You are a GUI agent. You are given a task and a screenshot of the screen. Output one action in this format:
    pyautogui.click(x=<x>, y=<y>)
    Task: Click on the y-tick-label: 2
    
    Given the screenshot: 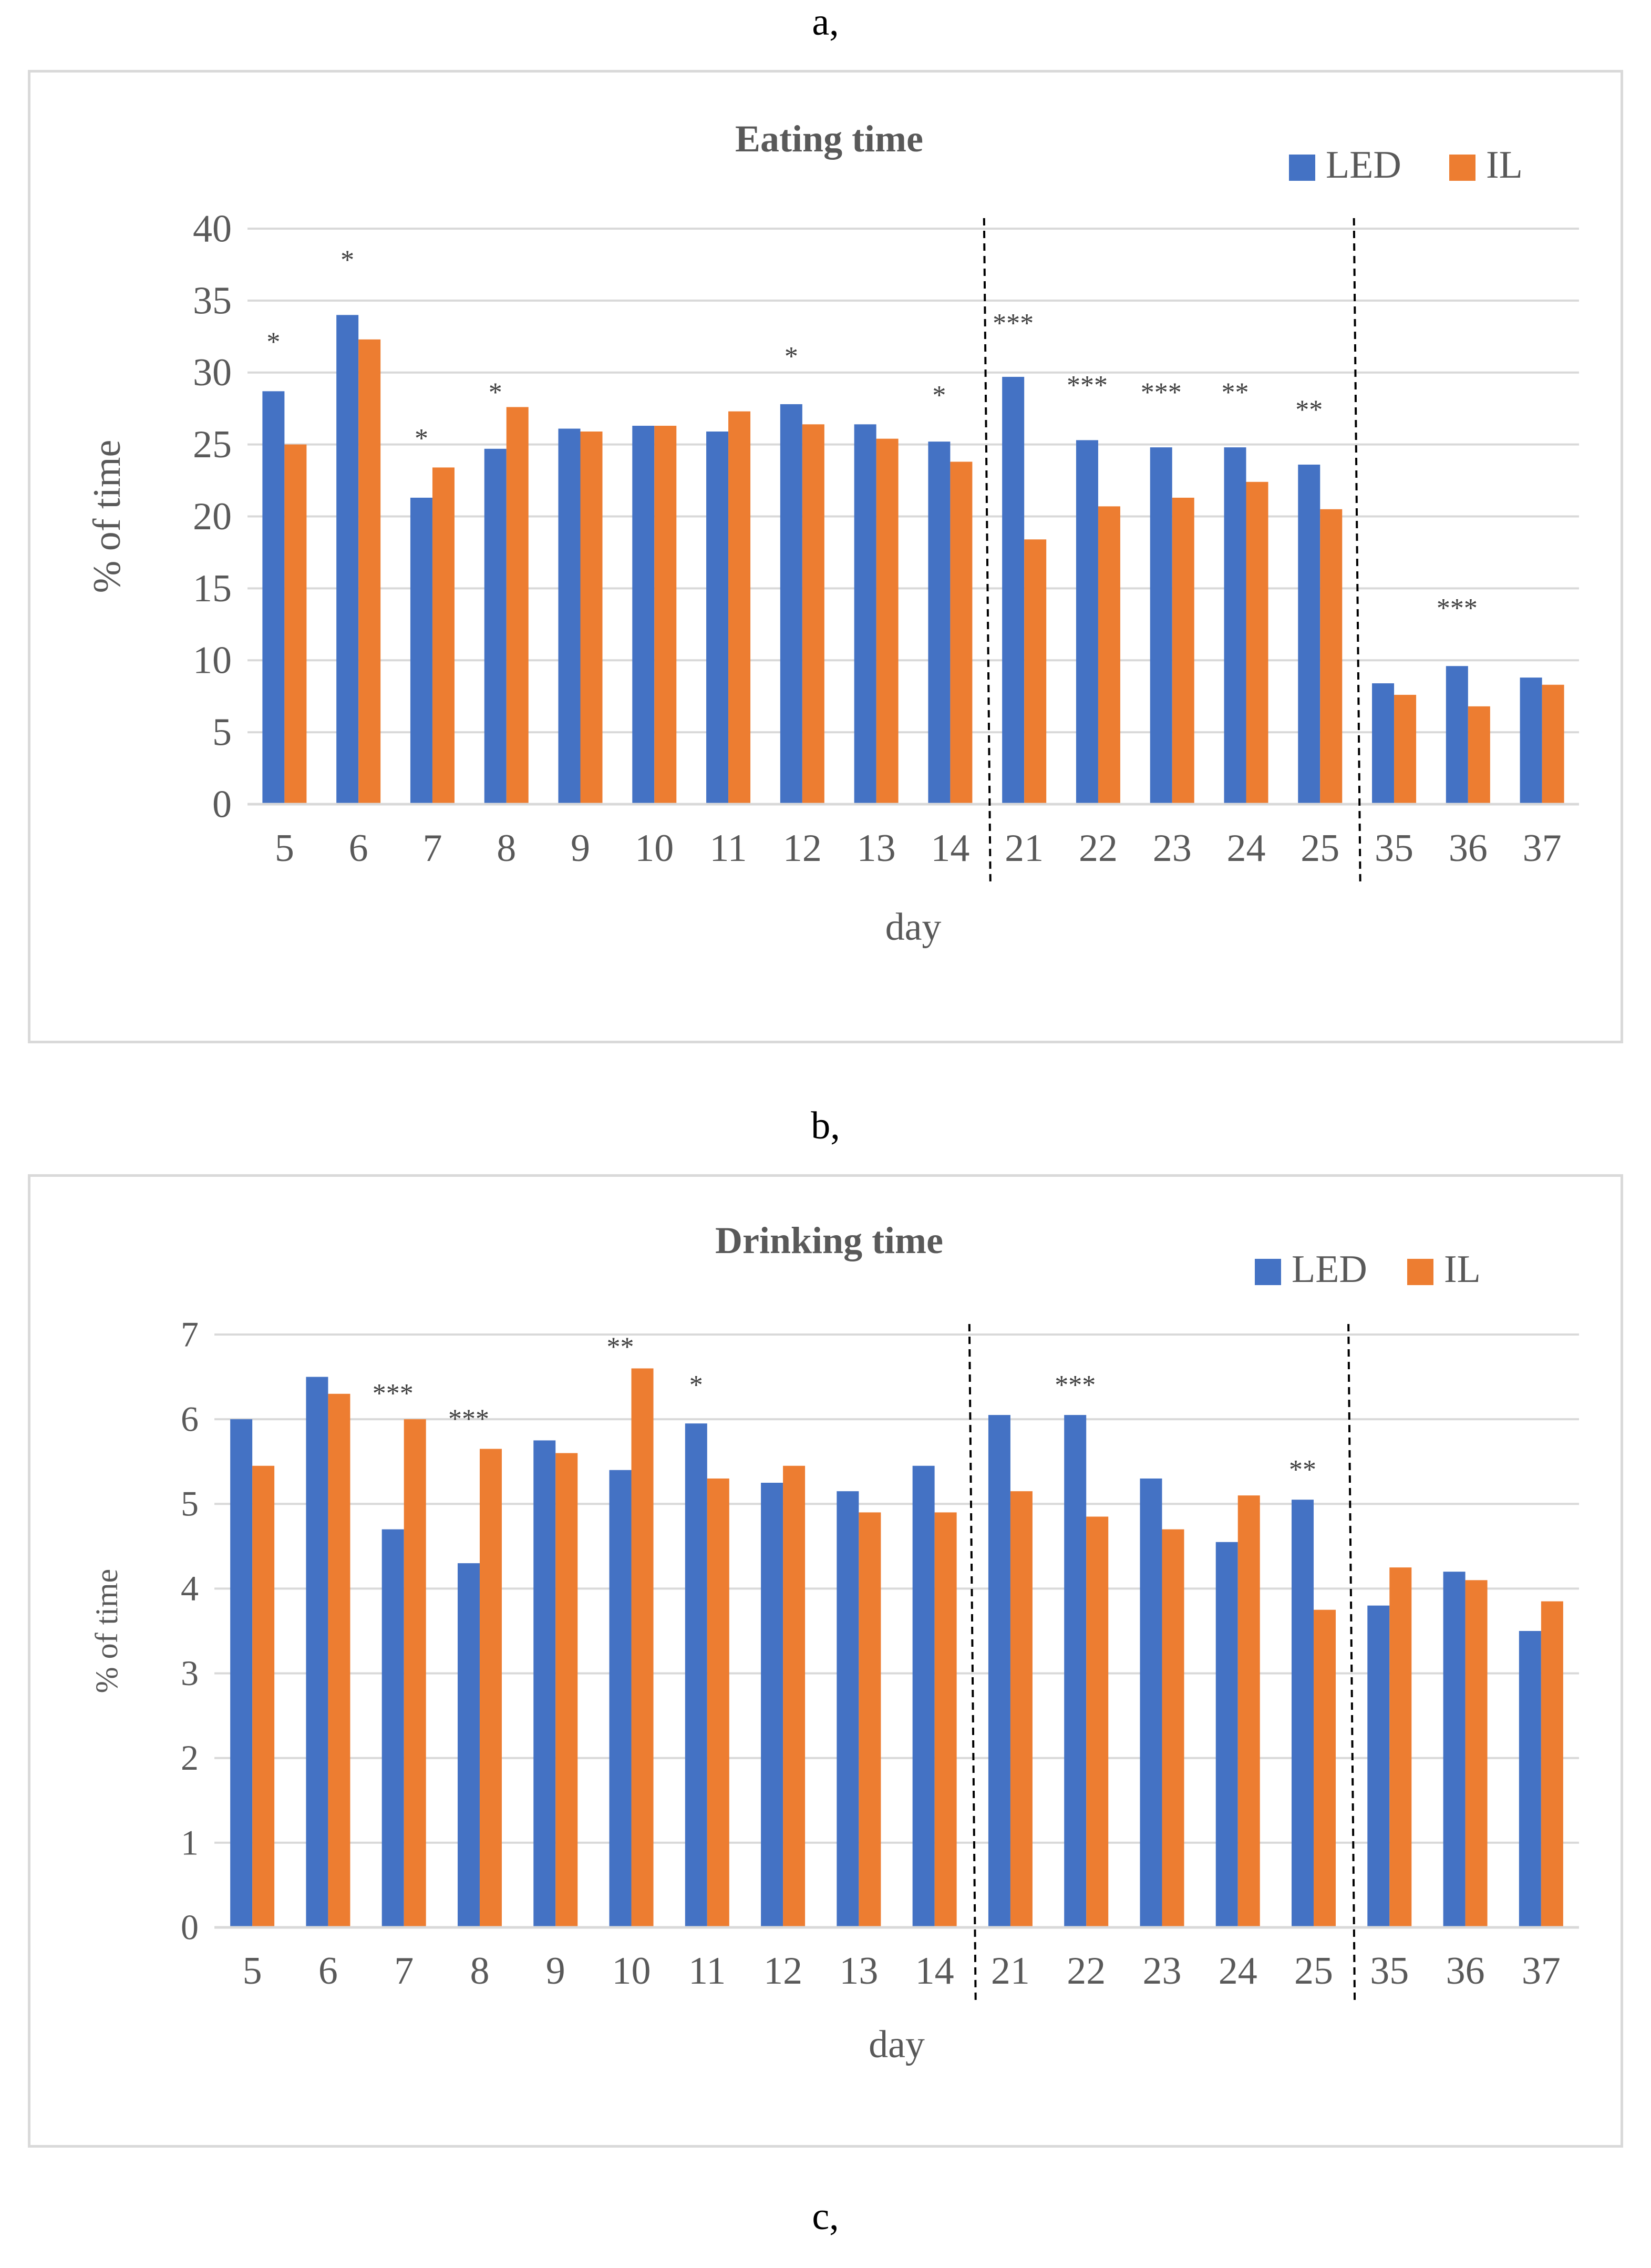 What is the action you would take?
    pyautogui.click(x=190, y=1758)
    